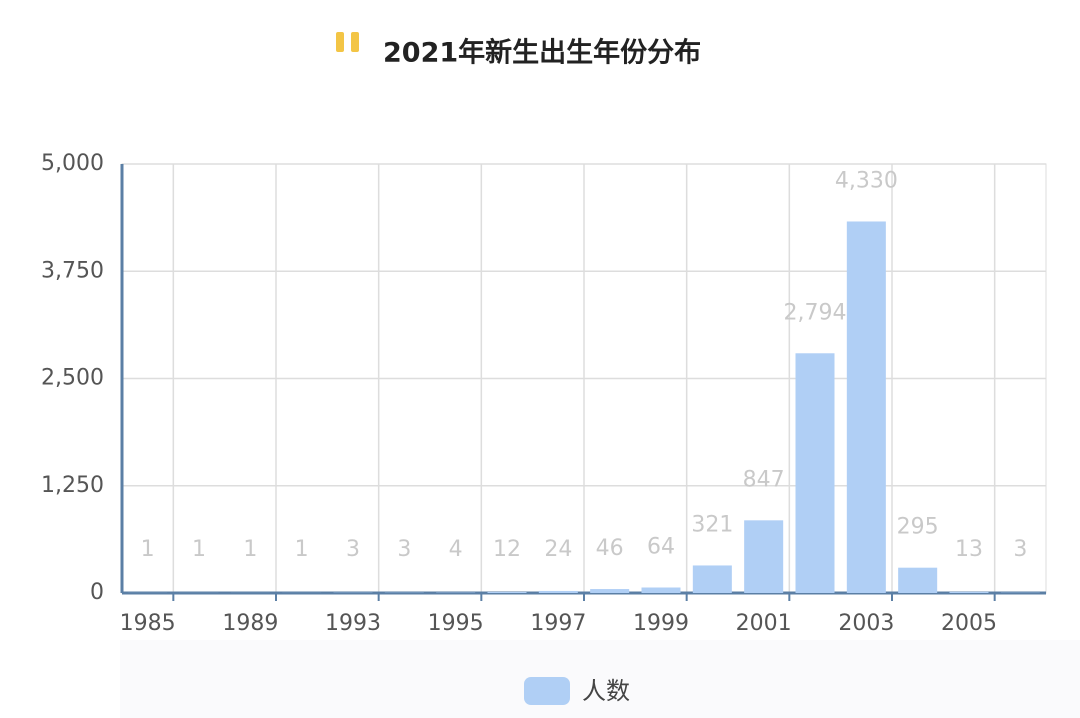 This screenshot has width=1080, height=718. I want to click on x-tick-label: 1993, so click(353, 623).